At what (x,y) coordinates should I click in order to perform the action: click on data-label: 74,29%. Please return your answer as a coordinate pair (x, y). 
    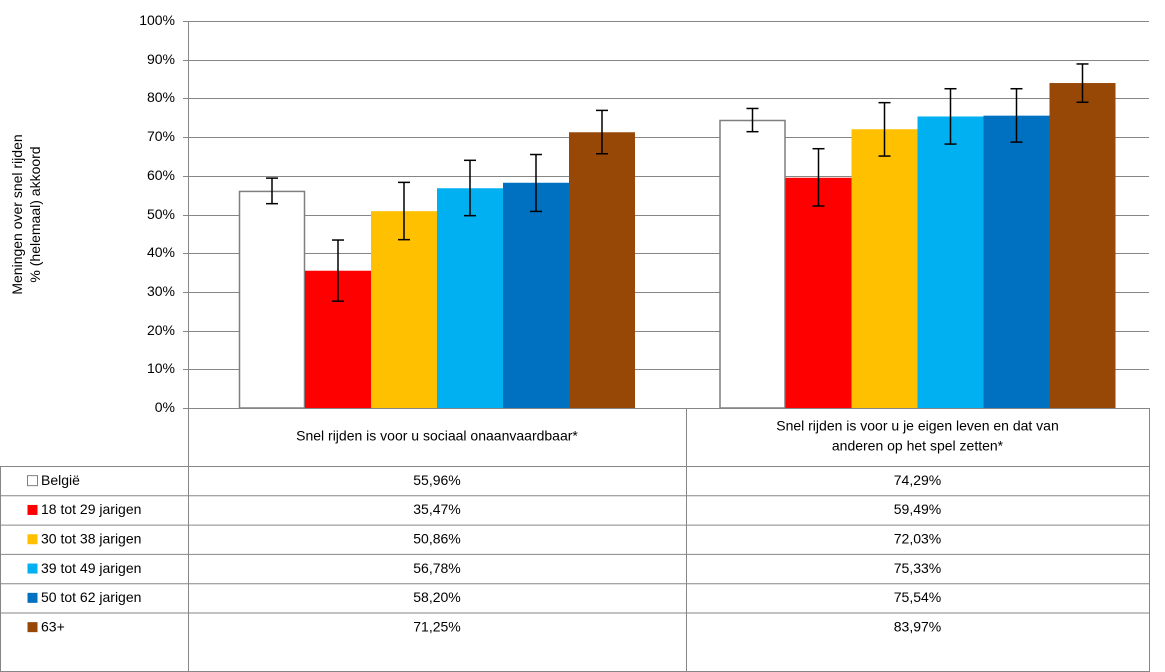
    Looking at the image, I should click on (917, 480).